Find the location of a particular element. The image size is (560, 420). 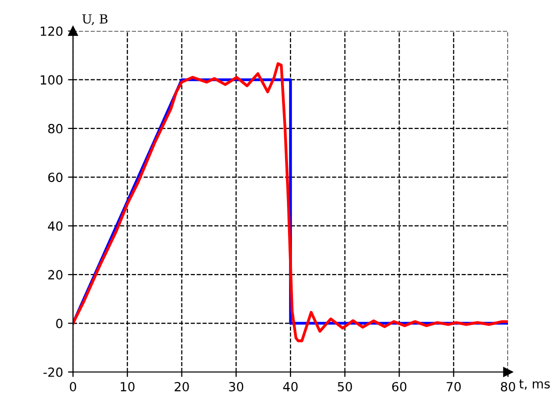

x-tick-label: 70 is located at coordinates (453, 387).